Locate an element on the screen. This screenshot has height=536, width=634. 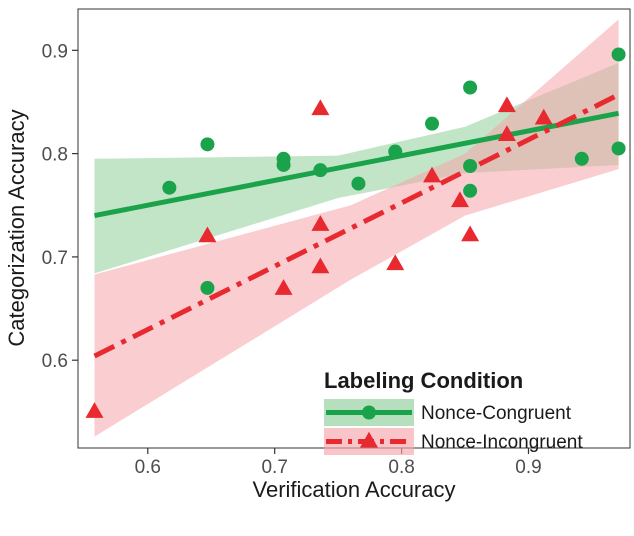
x-tick-label: 0.7 is located at coordinates (274, 467).